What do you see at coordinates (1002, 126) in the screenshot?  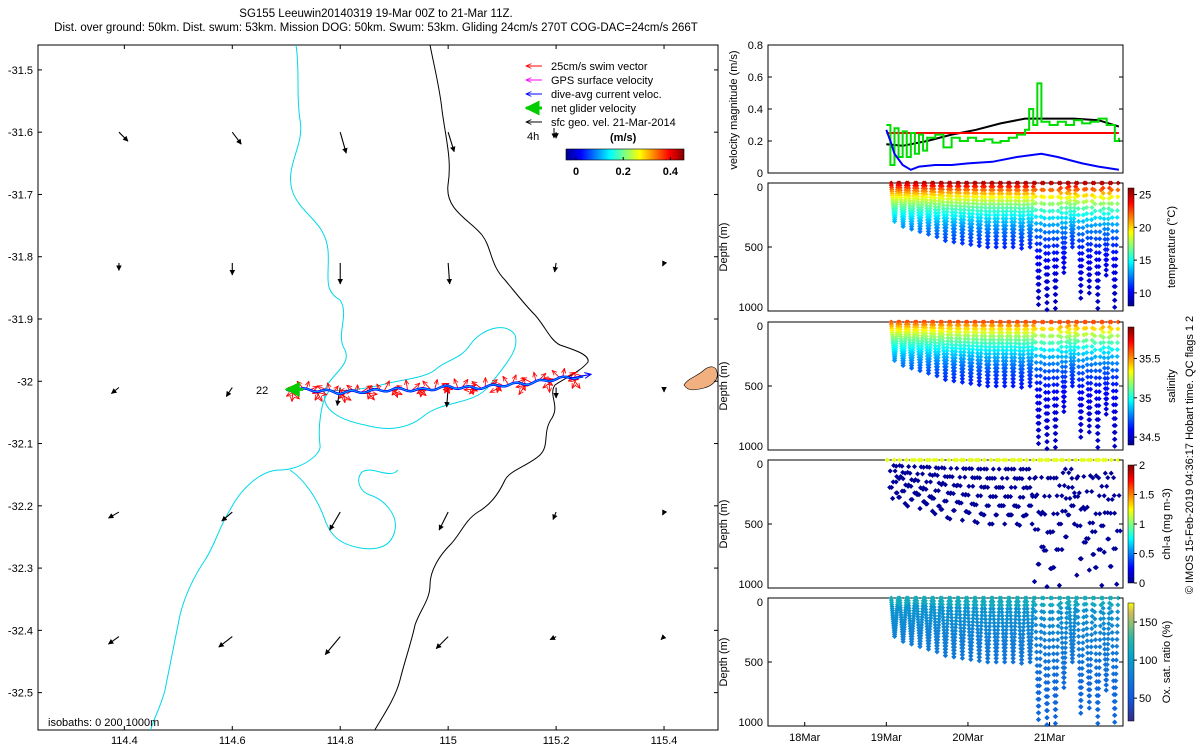 I see `velocity-series` at bounding box center [1002, 126].